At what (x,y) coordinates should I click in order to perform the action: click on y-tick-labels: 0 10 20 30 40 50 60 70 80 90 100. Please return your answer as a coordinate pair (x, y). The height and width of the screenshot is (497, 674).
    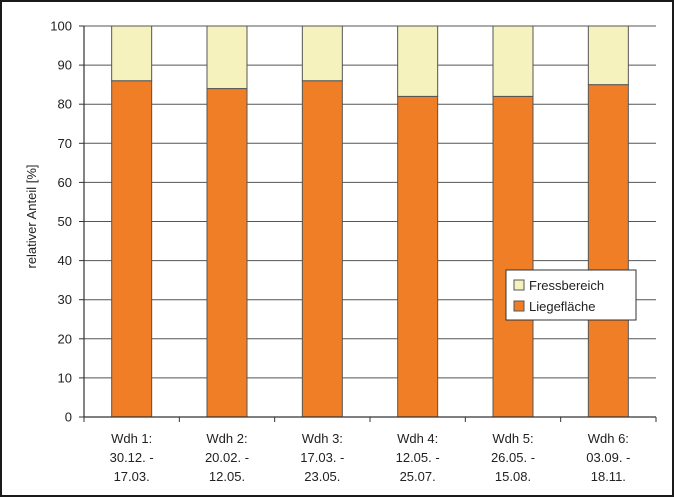
    Looking at the image, I should click on (67, 222).